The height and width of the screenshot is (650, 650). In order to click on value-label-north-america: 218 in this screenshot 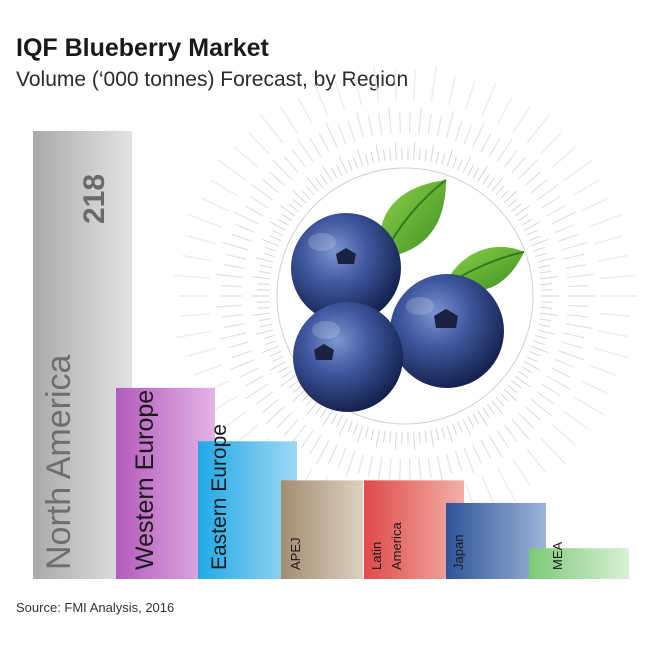, I will do `click(94, 199)`.